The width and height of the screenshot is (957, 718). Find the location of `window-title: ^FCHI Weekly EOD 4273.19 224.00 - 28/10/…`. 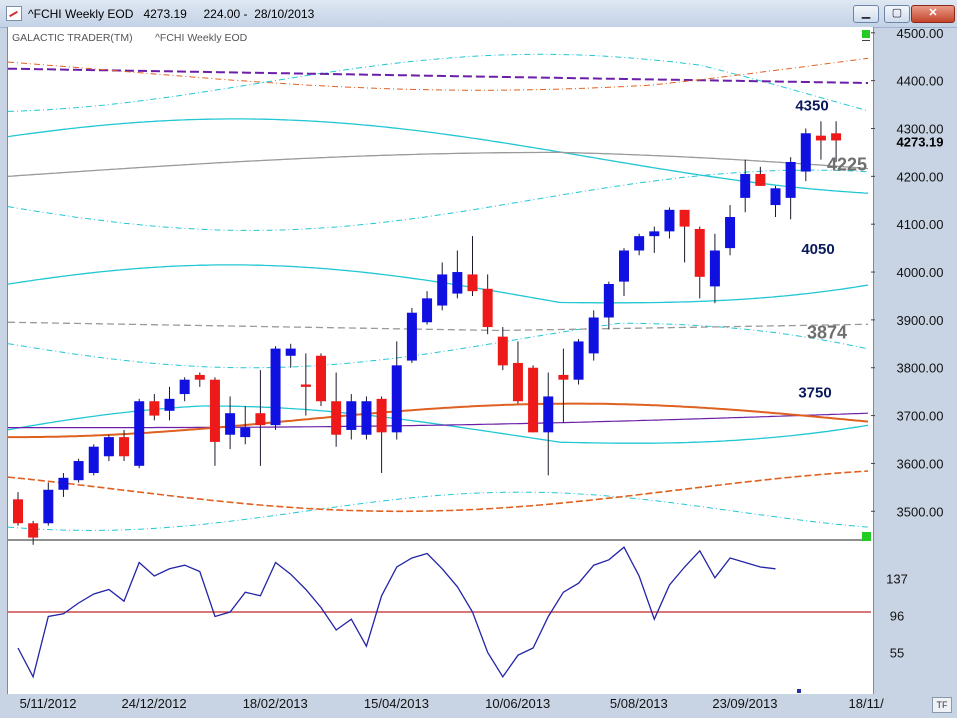

window-title: ^FCHI Weekly EOD 4273.19 224.00 - 28/10/… is located at coordinates (171, 14).